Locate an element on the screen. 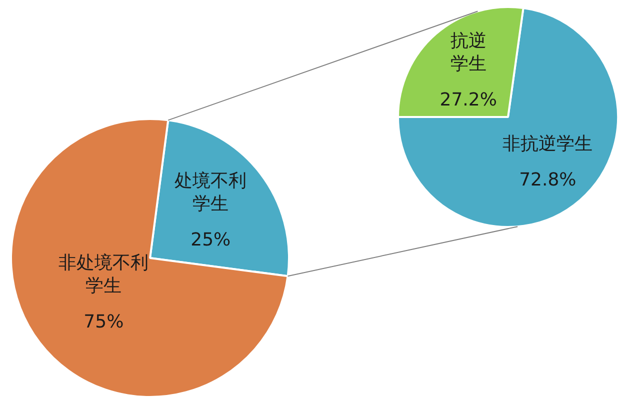 This screenshot has height=406, width=625. data-label: 27.2% is located at coordinates (468, 99).